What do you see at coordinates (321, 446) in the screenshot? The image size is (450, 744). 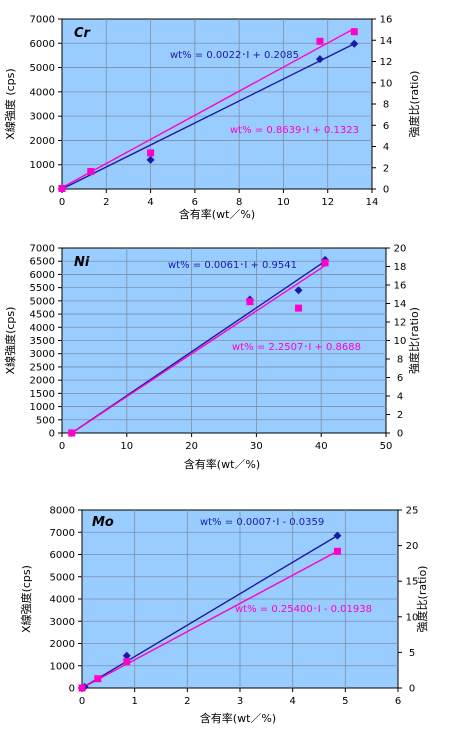 I see `x-tick-label: 40` at bounding box center [321, 446].